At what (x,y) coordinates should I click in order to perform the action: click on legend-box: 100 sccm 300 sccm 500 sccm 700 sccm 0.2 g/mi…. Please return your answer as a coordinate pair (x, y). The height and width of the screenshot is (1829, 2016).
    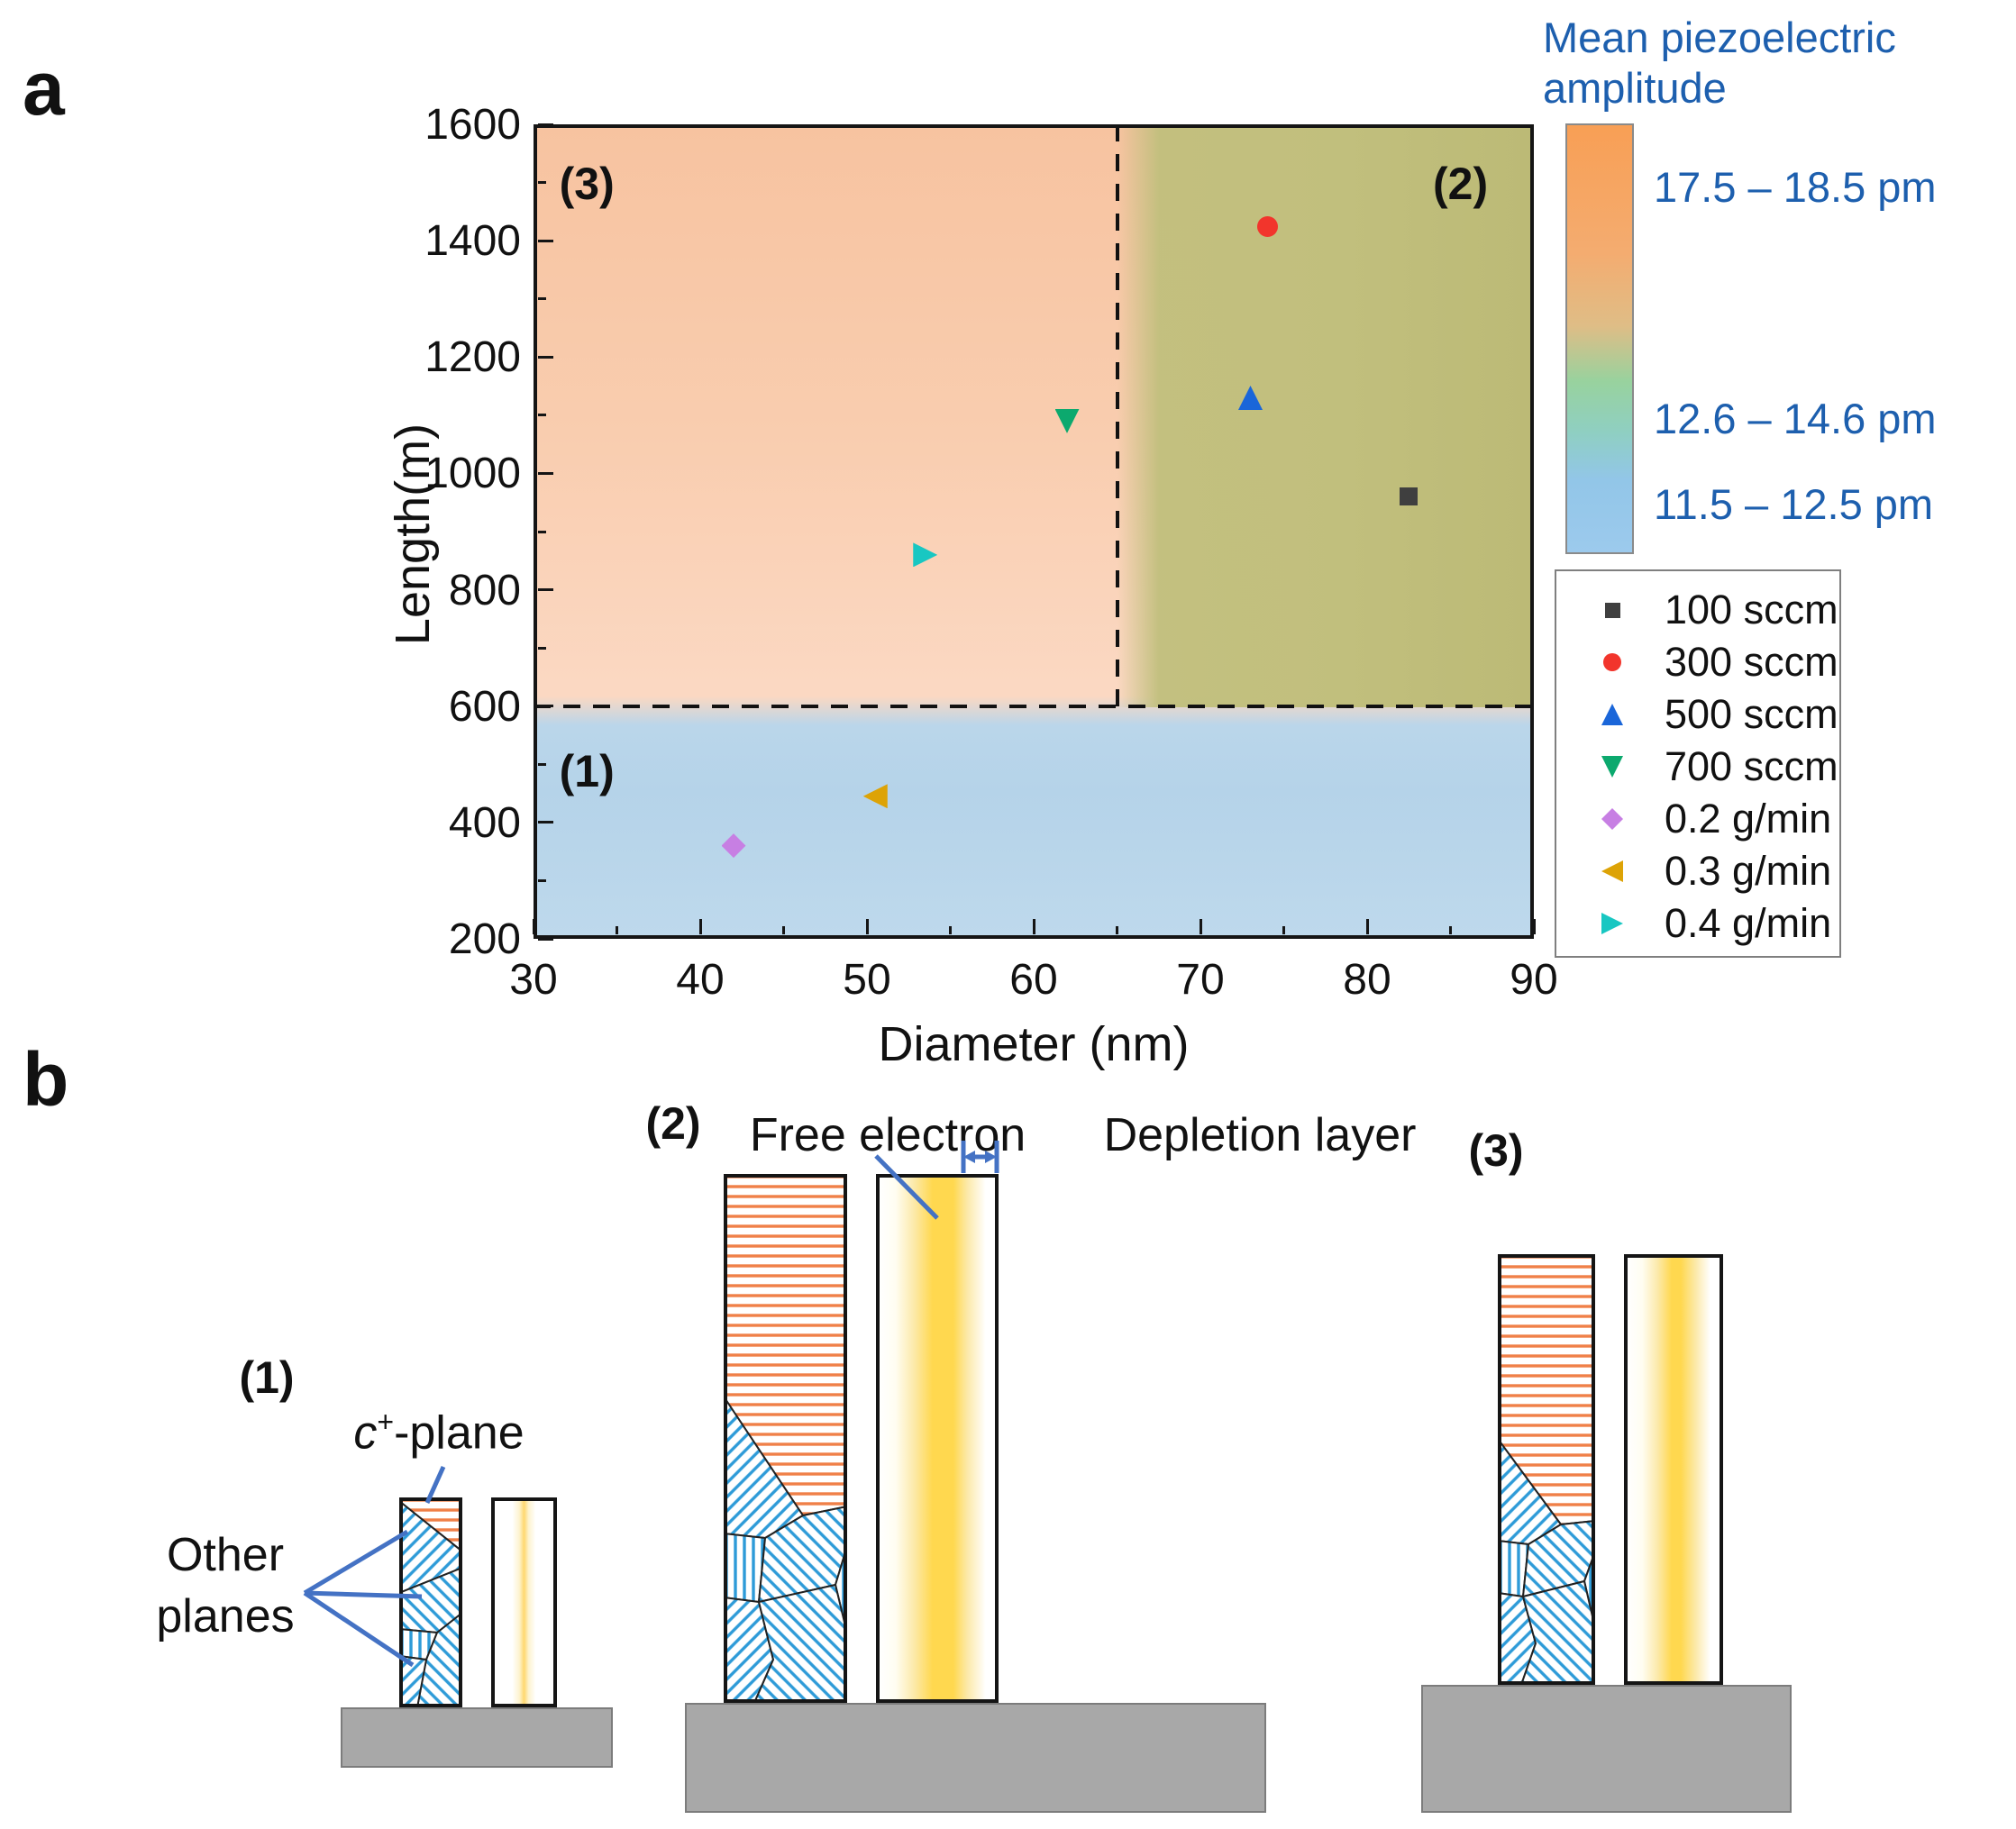
    Looking at the image, I should click on (1698, 763).